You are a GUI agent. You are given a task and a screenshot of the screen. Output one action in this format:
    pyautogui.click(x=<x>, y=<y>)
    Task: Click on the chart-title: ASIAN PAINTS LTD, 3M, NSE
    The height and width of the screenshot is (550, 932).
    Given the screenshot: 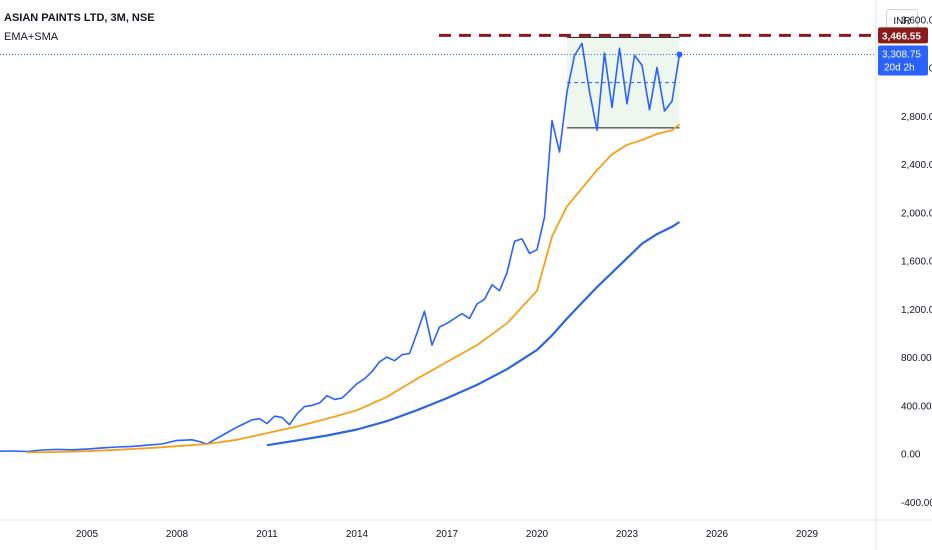 What is the action you would take?
    pyautogui.click(x=79, y=18)
    